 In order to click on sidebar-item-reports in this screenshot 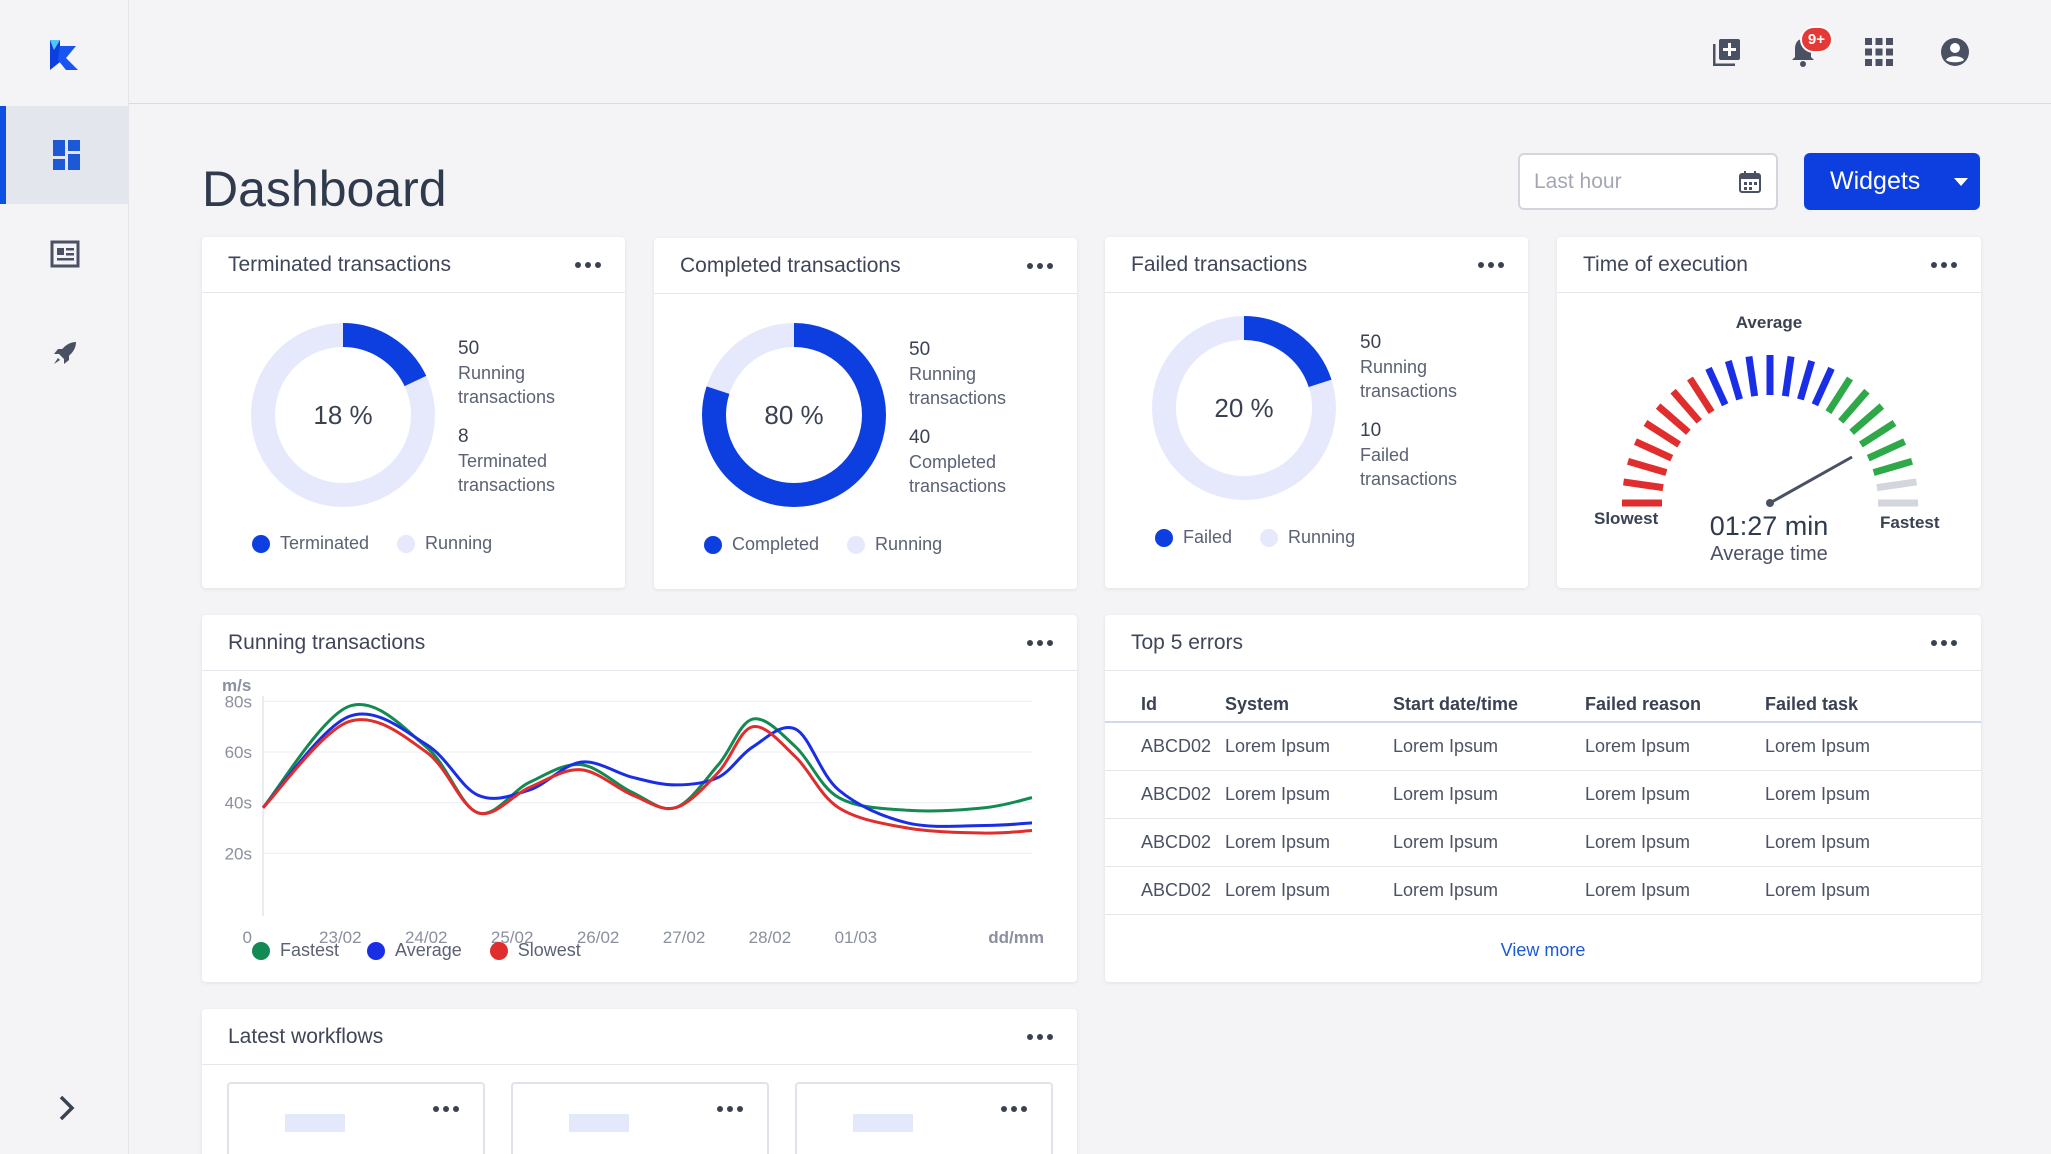, I will do `click(64, 254)`.